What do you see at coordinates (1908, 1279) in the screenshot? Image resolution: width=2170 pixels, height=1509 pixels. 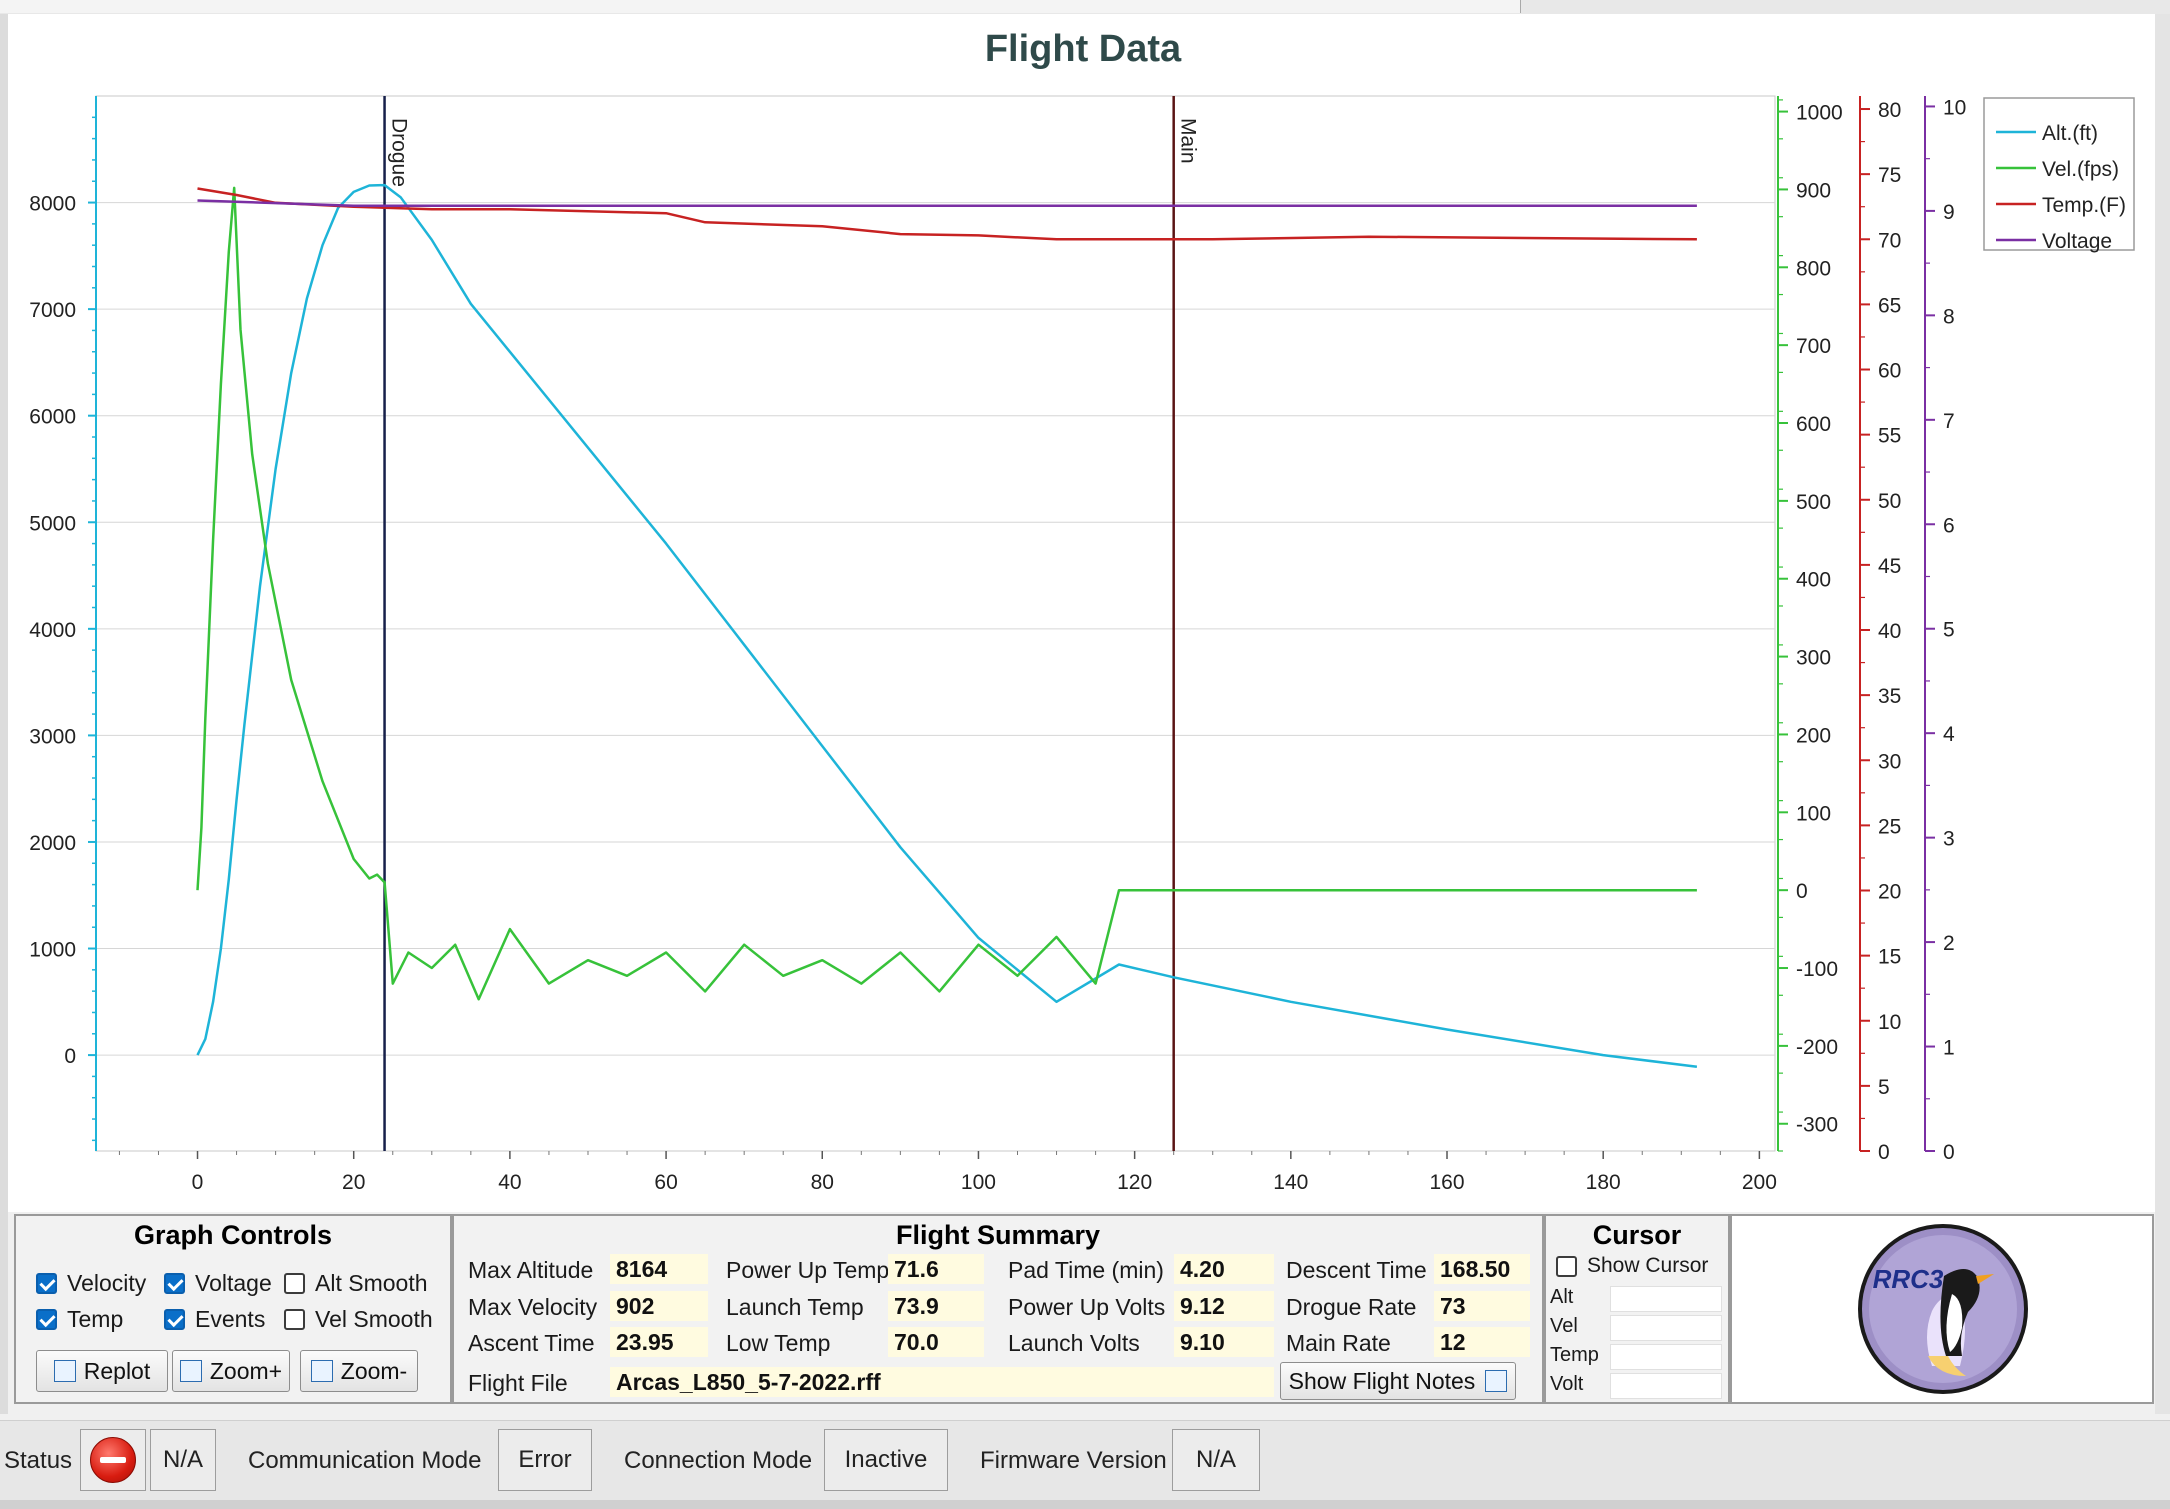 I see `logo-text: RRC3` at bounding box center [1908, 1279].